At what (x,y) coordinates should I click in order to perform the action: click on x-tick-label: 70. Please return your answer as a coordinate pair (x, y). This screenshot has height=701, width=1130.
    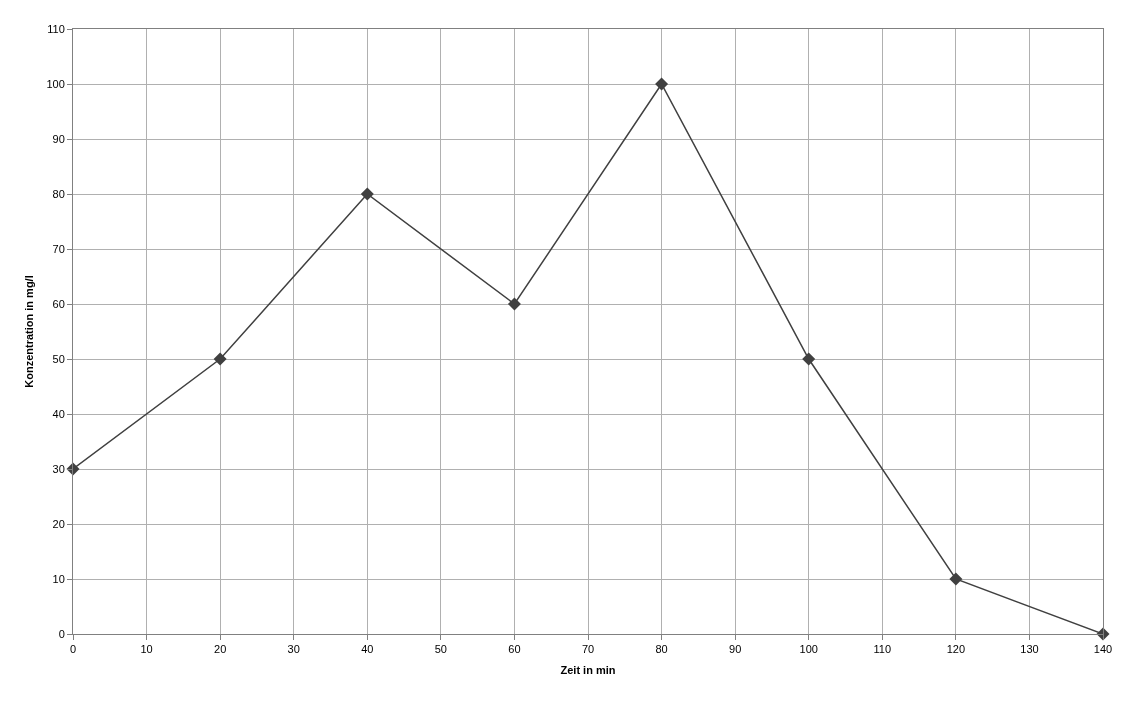
    Looking at the image, I should click on (588, 649).